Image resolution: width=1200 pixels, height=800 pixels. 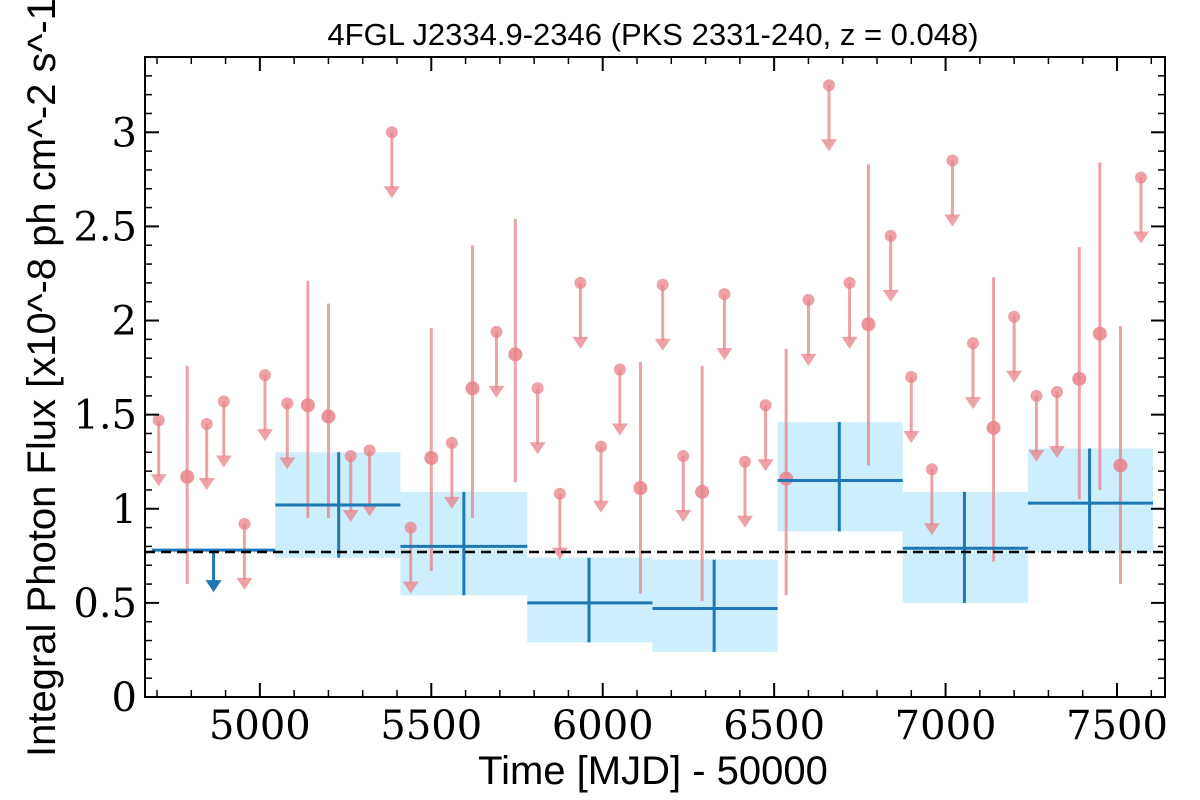 I want to click on x-tick-label-0: 5000, so click(x=260, y=726).